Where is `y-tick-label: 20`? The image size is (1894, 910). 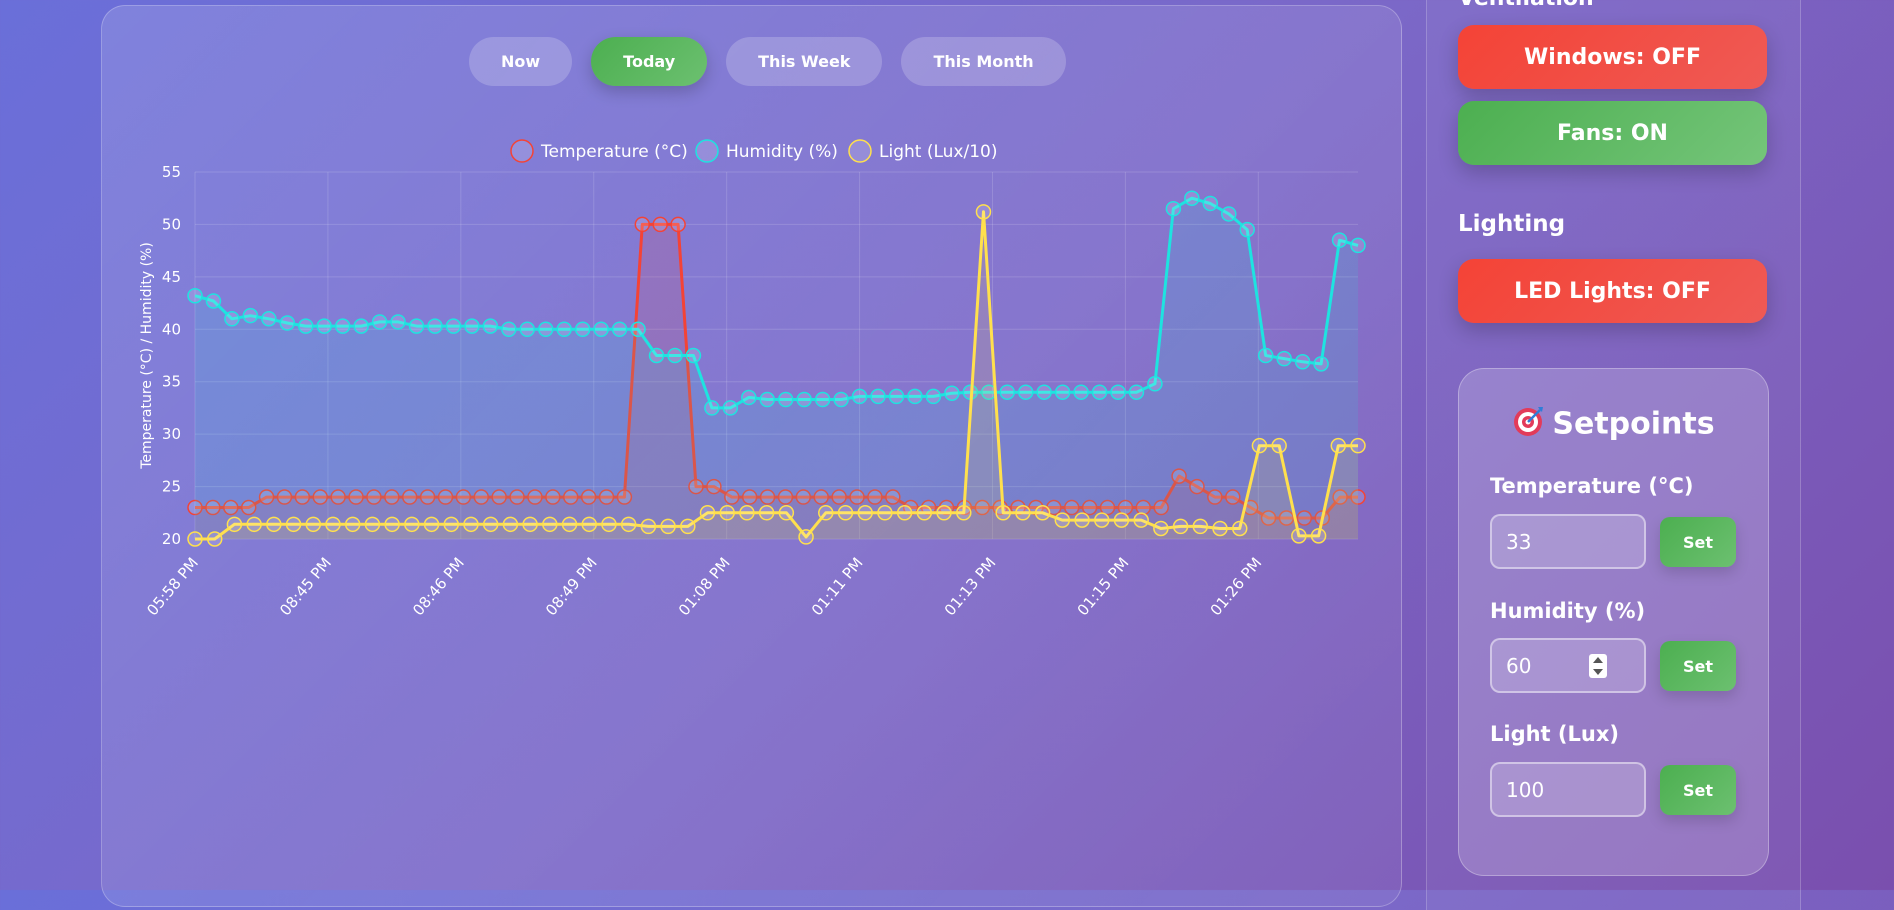
y-tick-label: 20 is located at coordinates (171, 539).